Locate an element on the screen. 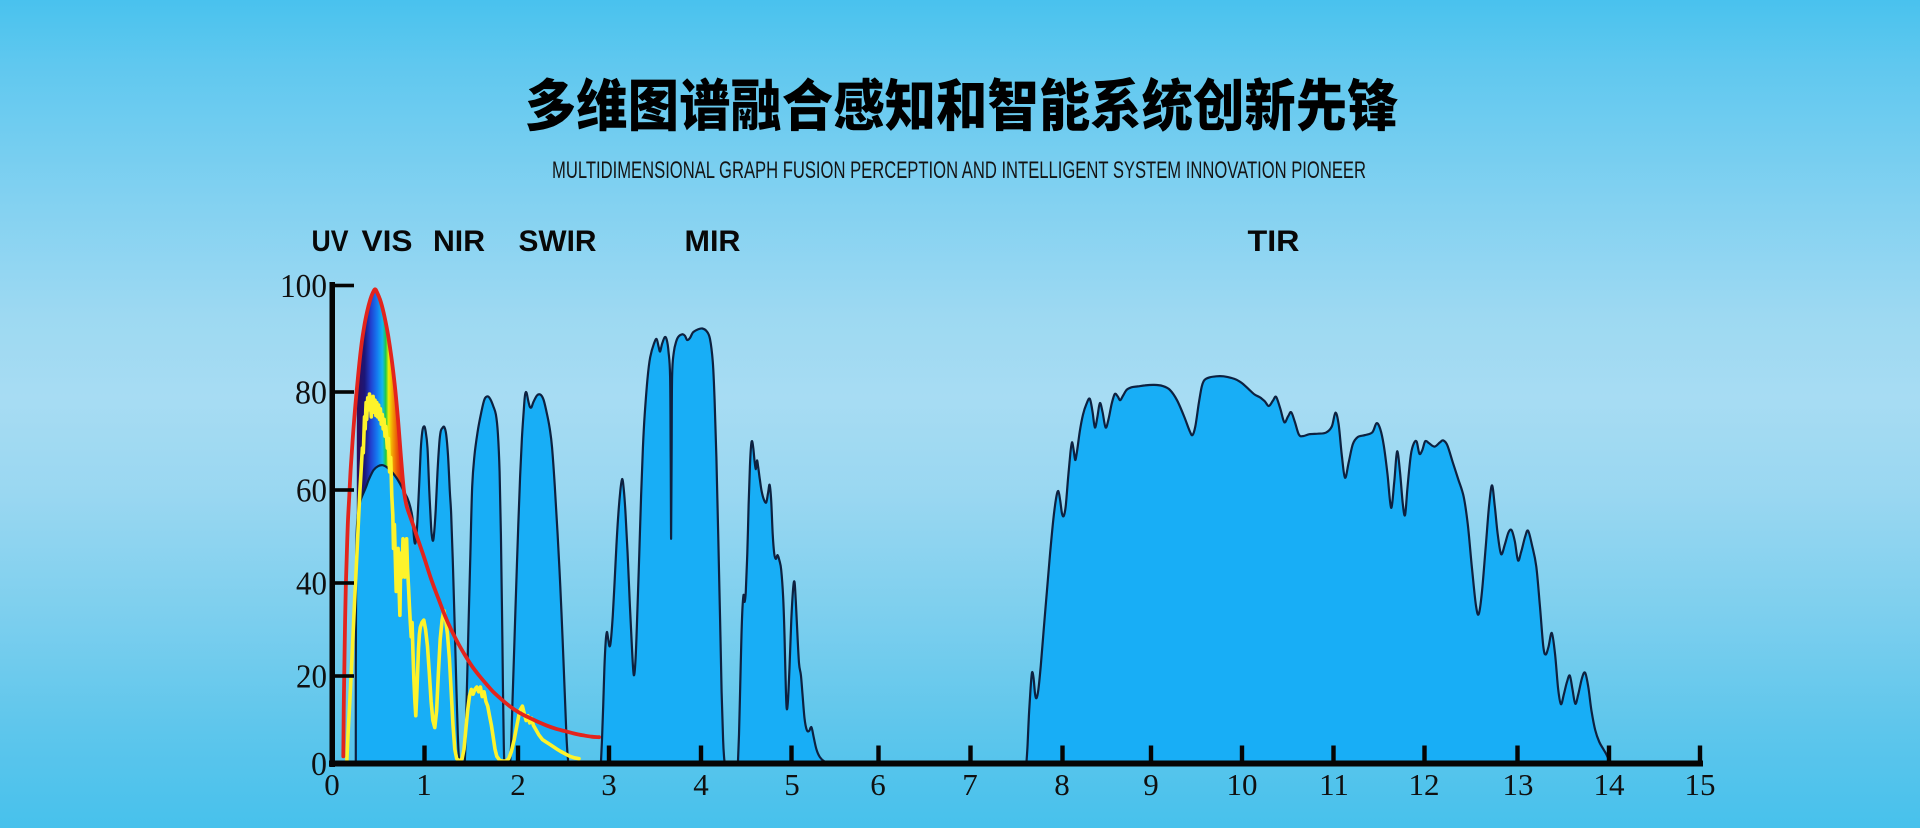 The image size is (1920, 828). svg-text: UV is located at coordinates (330, 241).